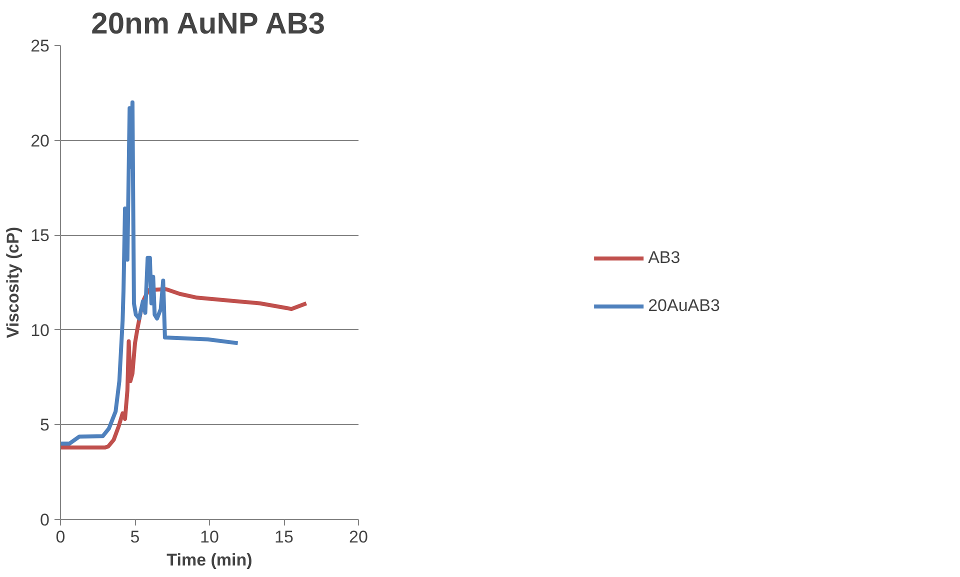  Describe the element at coordinates (135, 537) in the screenshot. I see `x-tick-label: 5` at that location.